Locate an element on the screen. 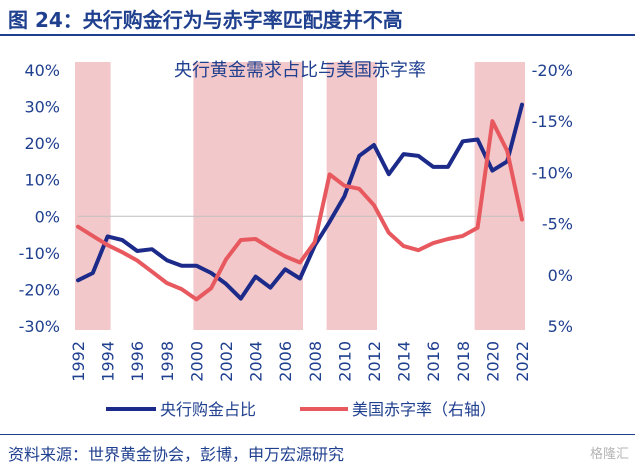  x-tick-label: 1992 is located at coordinates (78, 361).